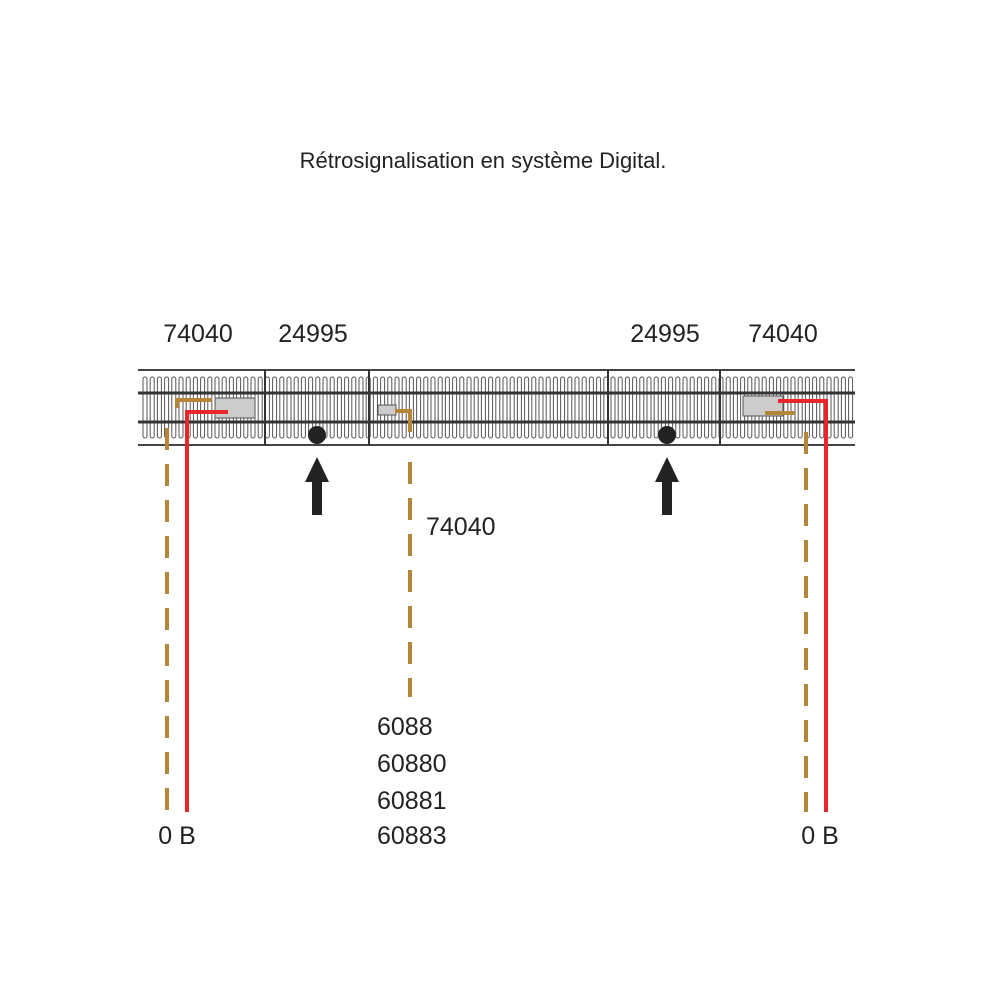  What do you see at coordinates (412, 836) in the screenshot?
I see `list-item: 60883` at bounding box center [412, 836].